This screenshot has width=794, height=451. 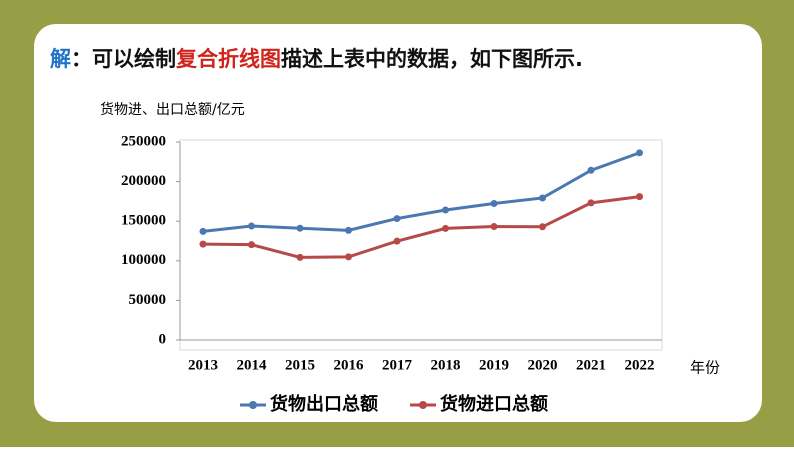 I want to click on x-tick-label: 2015, so click(x=300, y=365).